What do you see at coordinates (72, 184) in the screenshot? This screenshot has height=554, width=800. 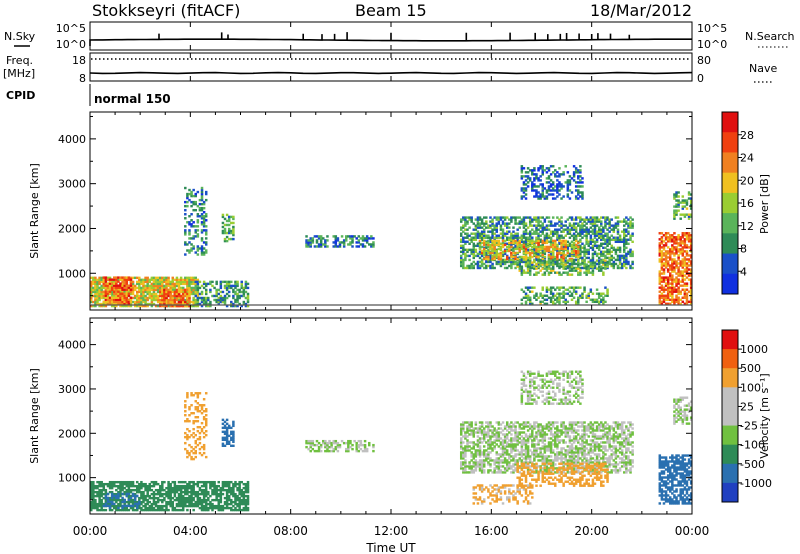 I see `ytick-label: 3000` at bounding box center [72, 184].